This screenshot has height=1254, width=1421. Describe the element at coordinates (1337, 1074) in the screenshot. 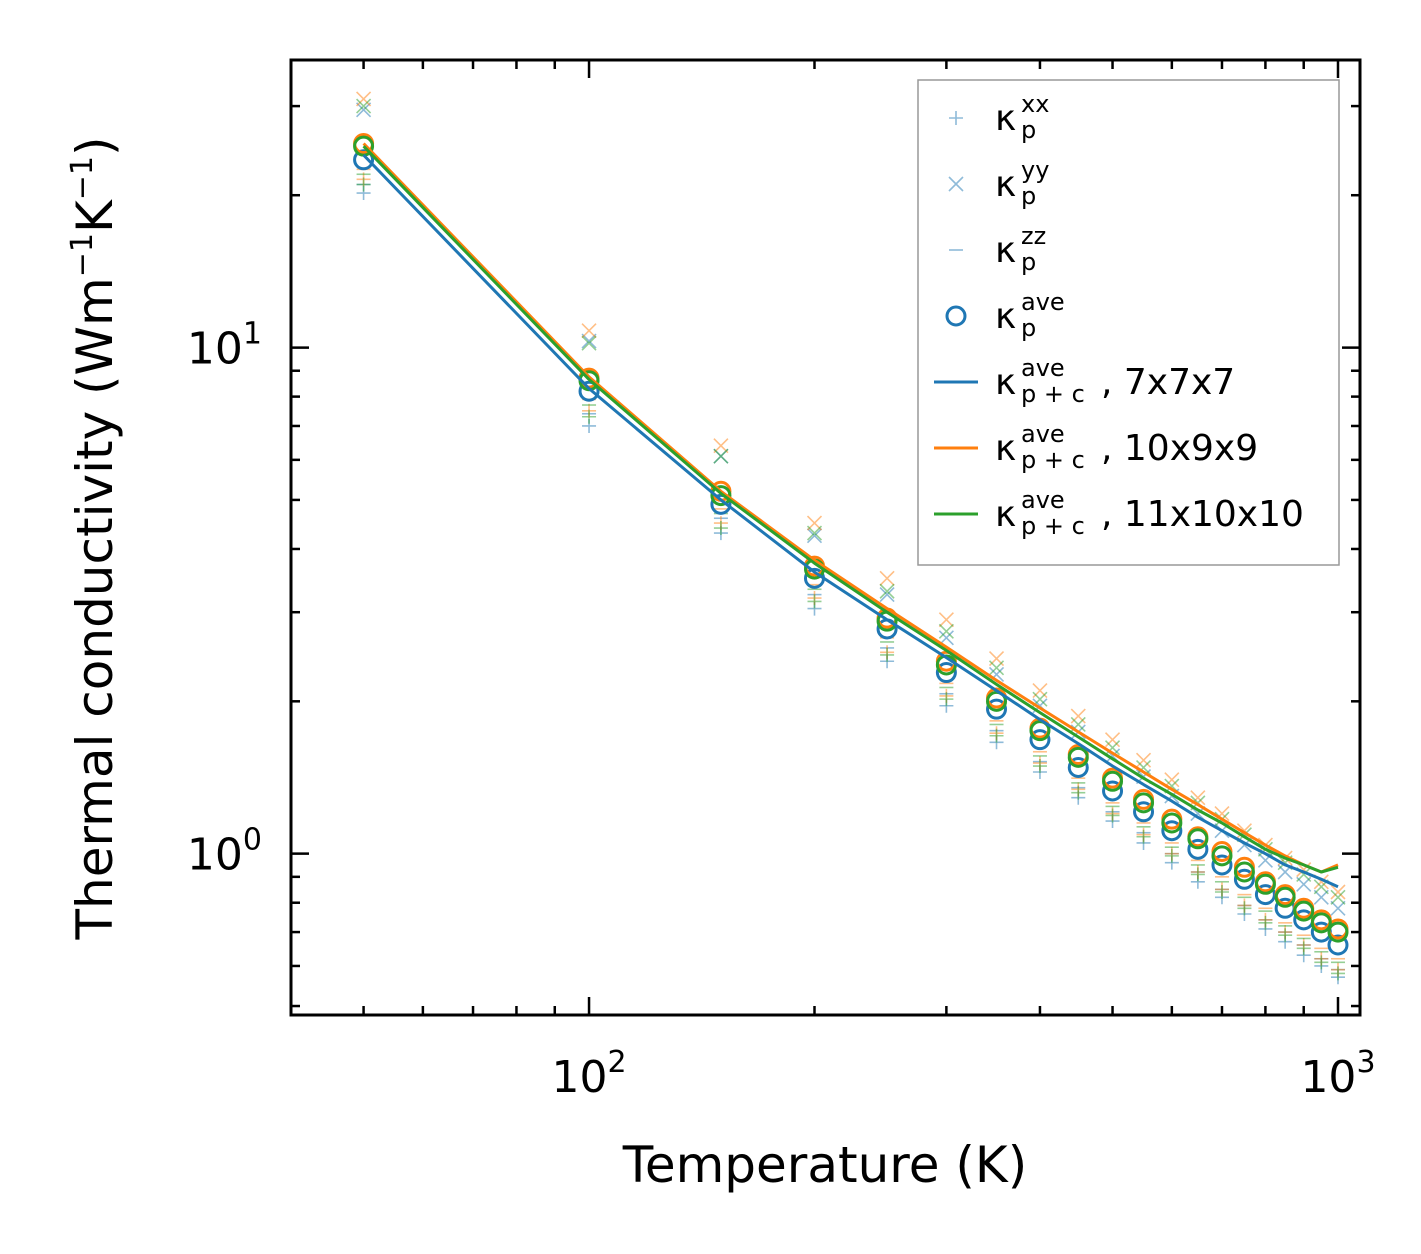

I see `x-tick-label: 10³` at that location.